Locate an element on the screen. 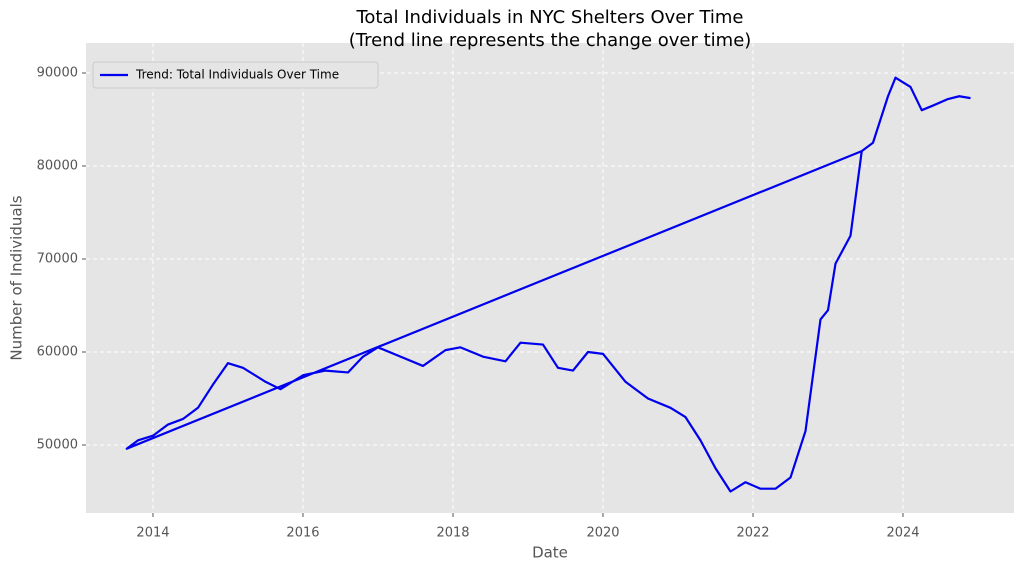 The height and width of the screenshot is (575, 1024). legend-box is located at coordinates (235, 75).